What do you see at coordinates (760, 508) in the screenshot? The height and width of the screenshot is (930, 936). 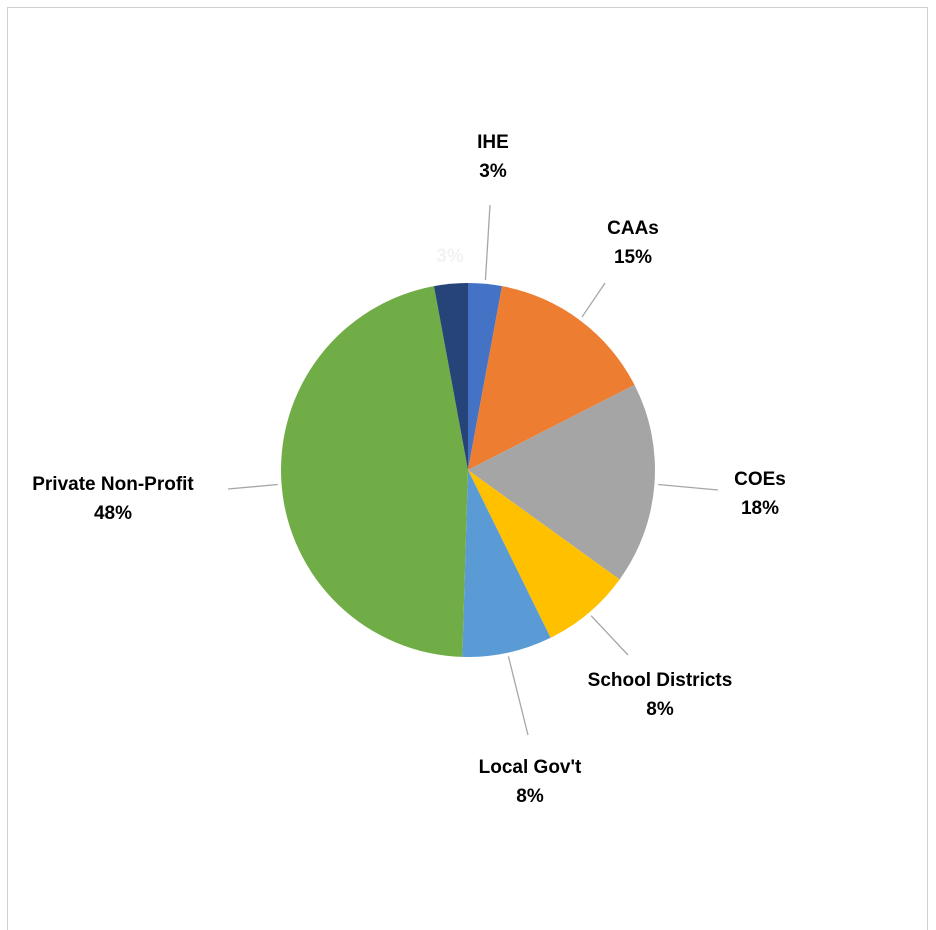 I see `value-label: 18%` at bounding box center [760, 508].